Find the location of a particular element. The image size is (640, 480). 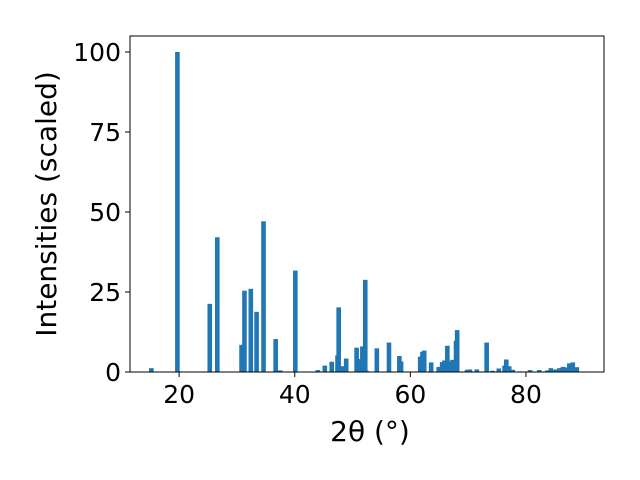

x-tick-label: 60 is located at coordinates (410, 394).